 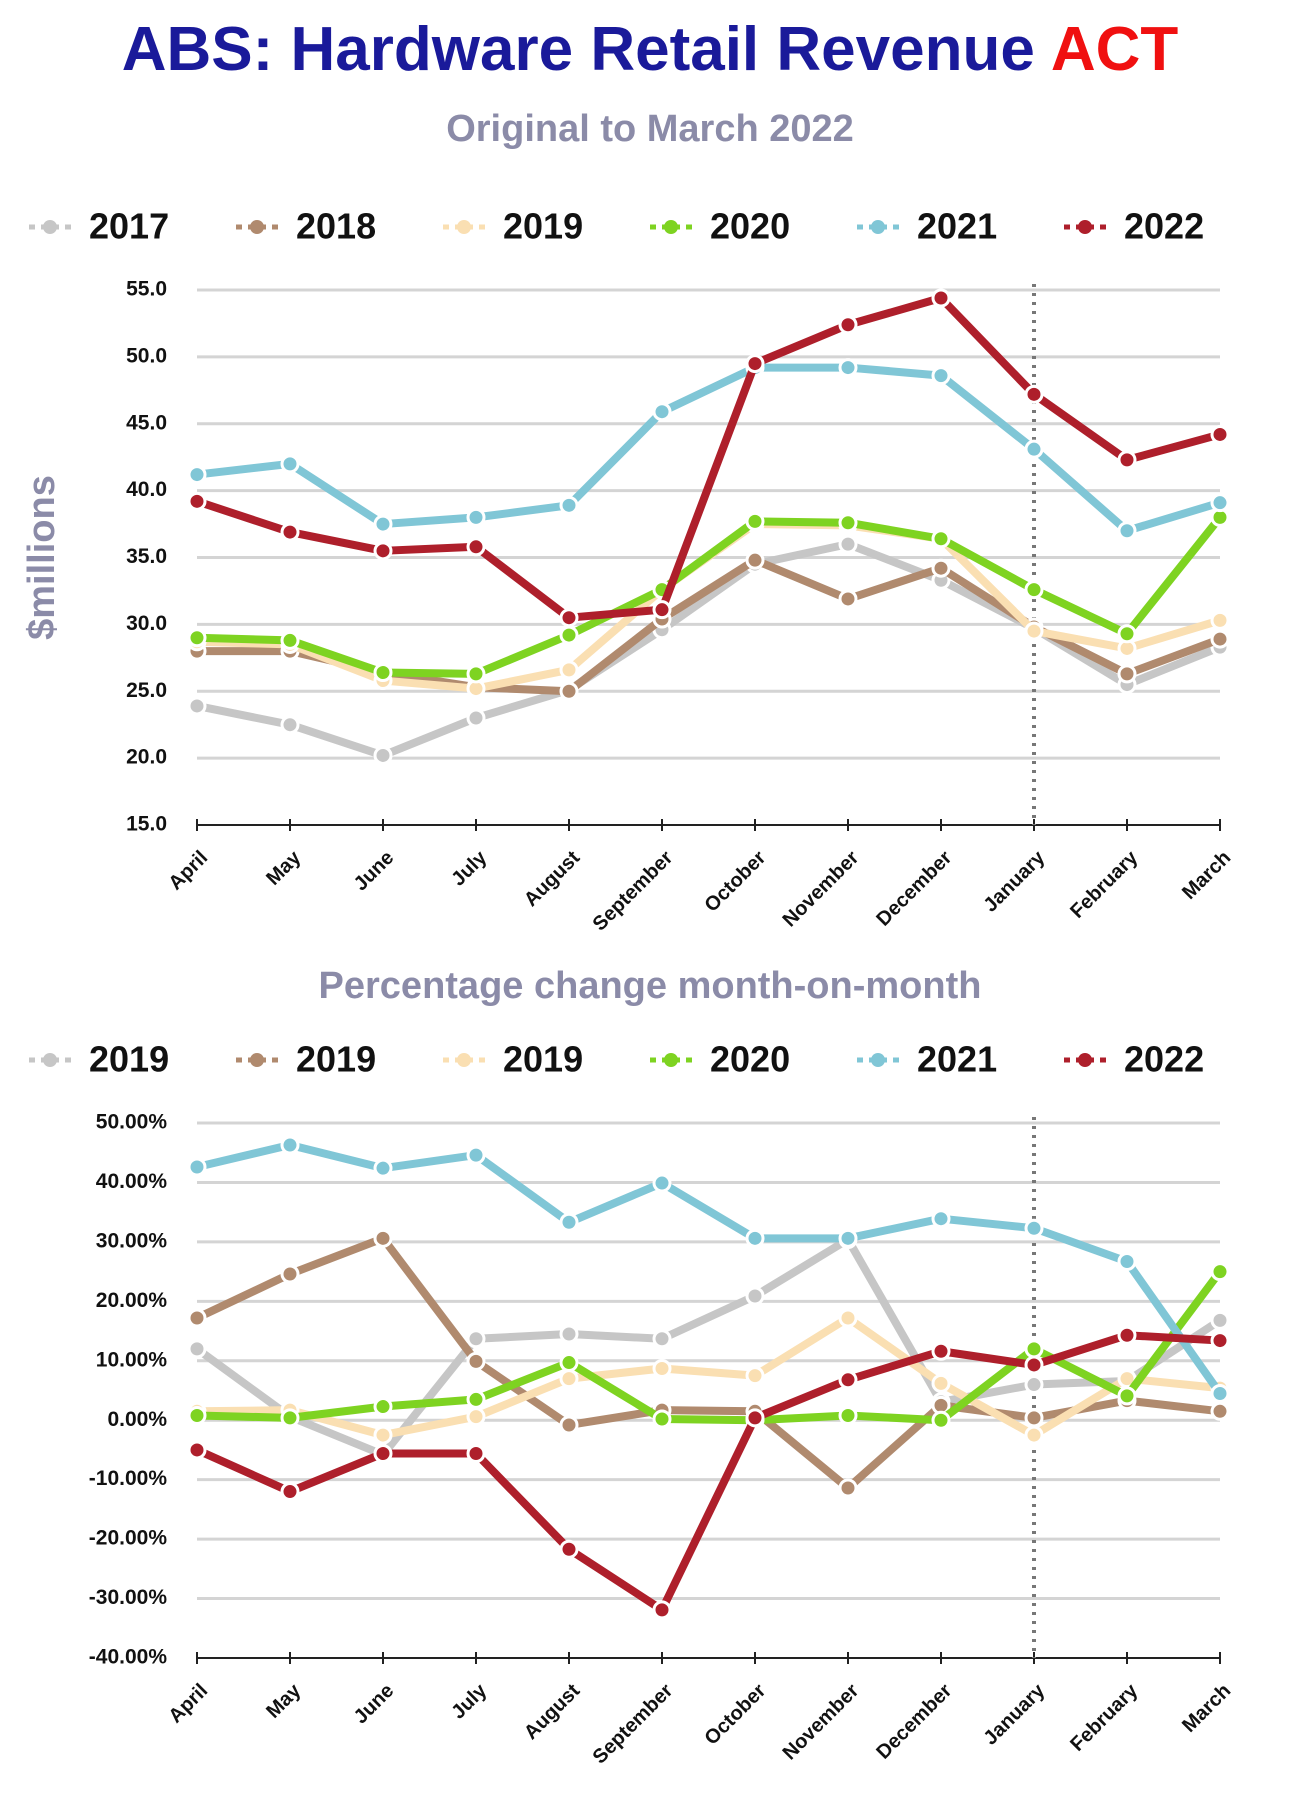 What do you see at coordinates (469, 1701) in the screenshot?
I see `x-tick-label: July` at bounding box center [469, 1701].